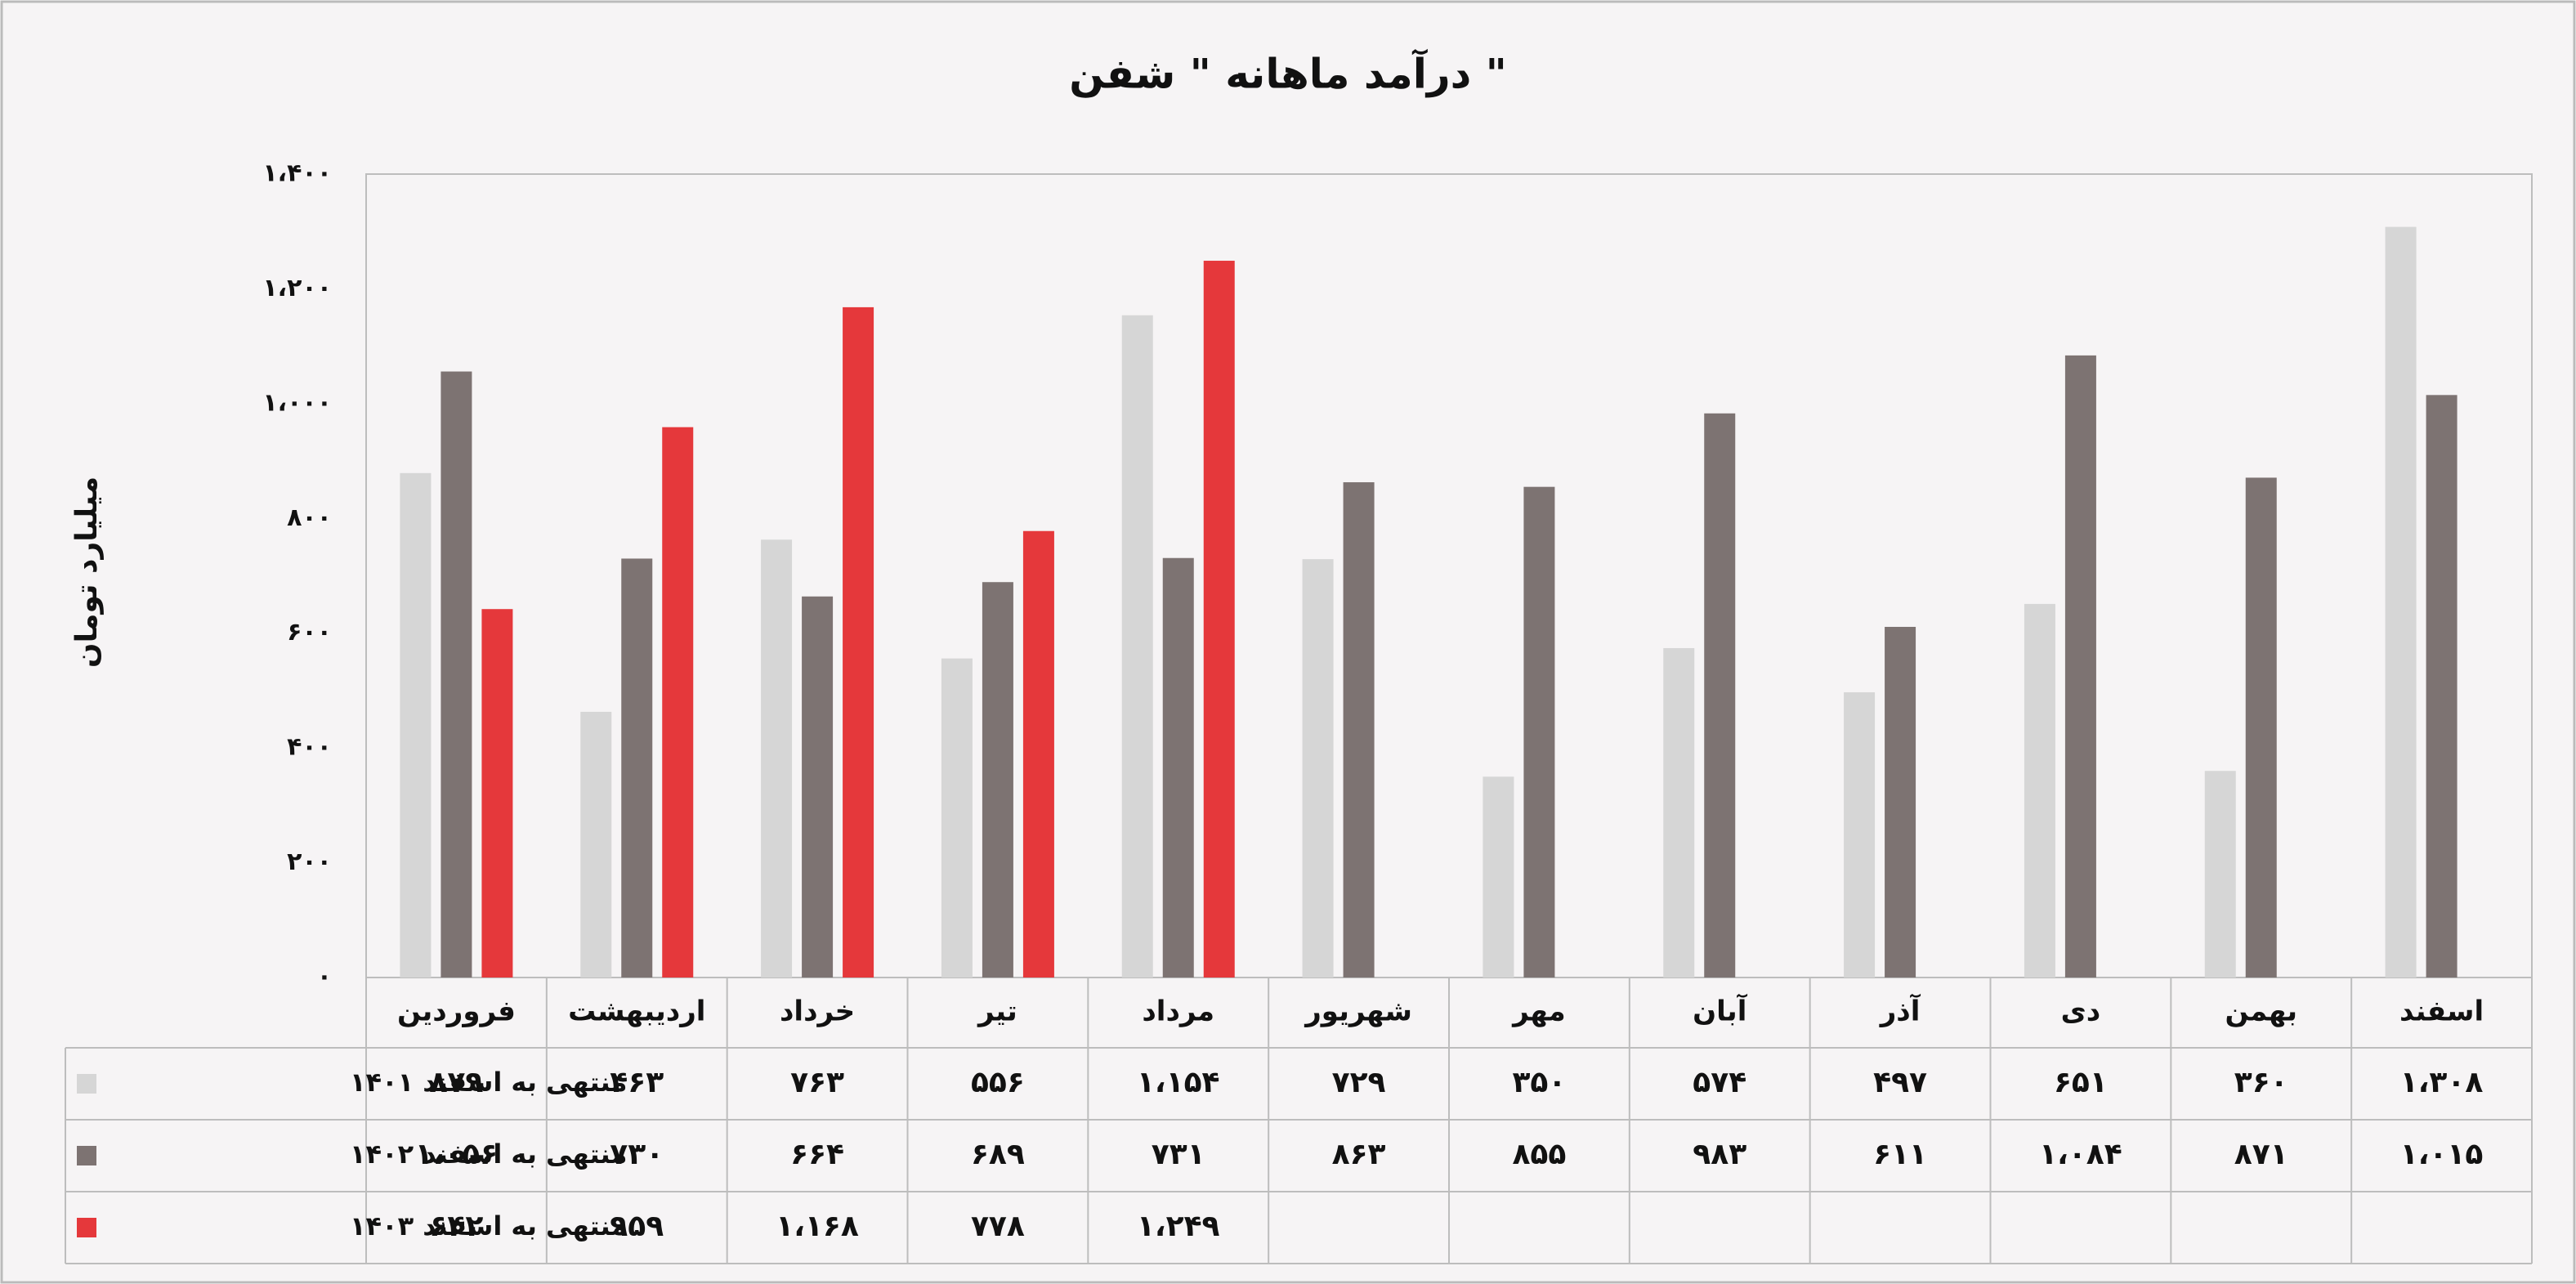 This screenshot has height=1284, width=2576. I want to click on y-tick-label: ۱،۴۰۰, so click(297, 173).